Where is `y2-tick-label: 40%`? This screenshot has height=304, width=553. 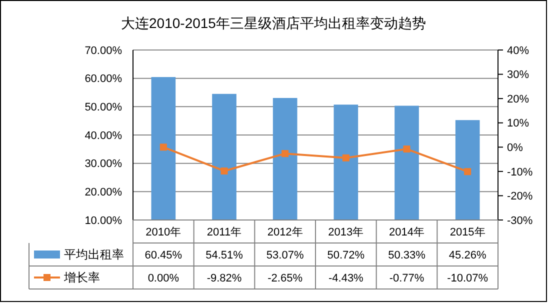 y2-tick-label: 40% is located at coordinates (518, 50).